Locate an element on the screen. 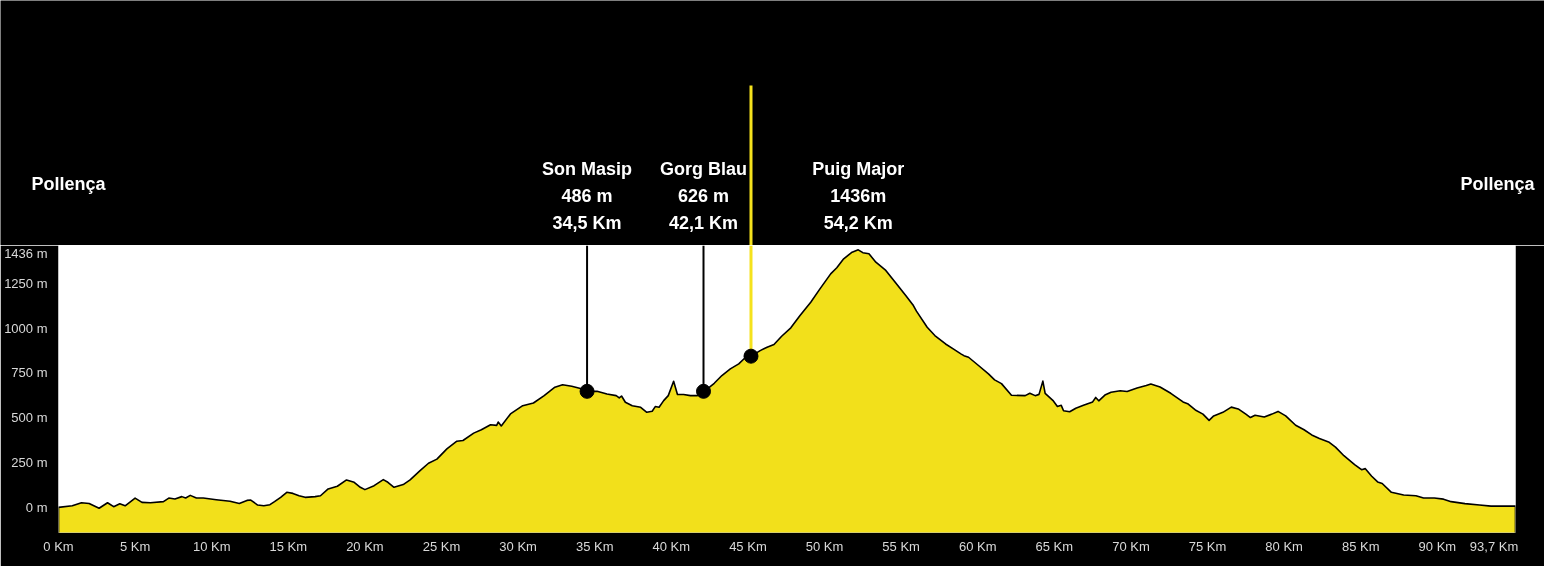 The image size is (1544, 566). x-tick-label: 50 Km is located at coordinates (824, 546).